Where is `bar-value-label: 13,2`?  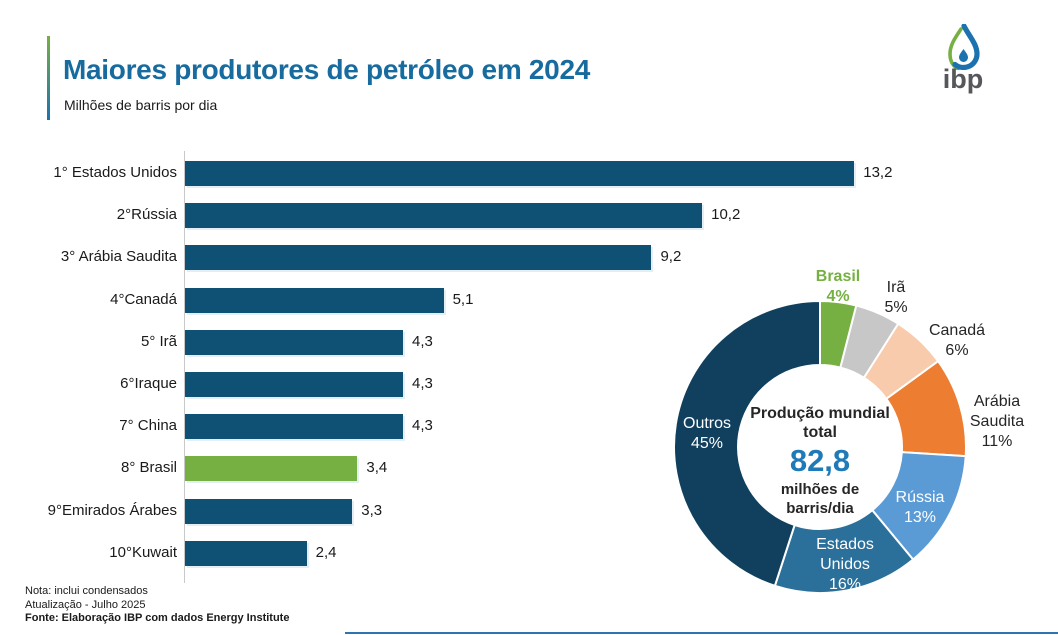
bar-value-label: 13,2 is located at coordinates (878, 172).